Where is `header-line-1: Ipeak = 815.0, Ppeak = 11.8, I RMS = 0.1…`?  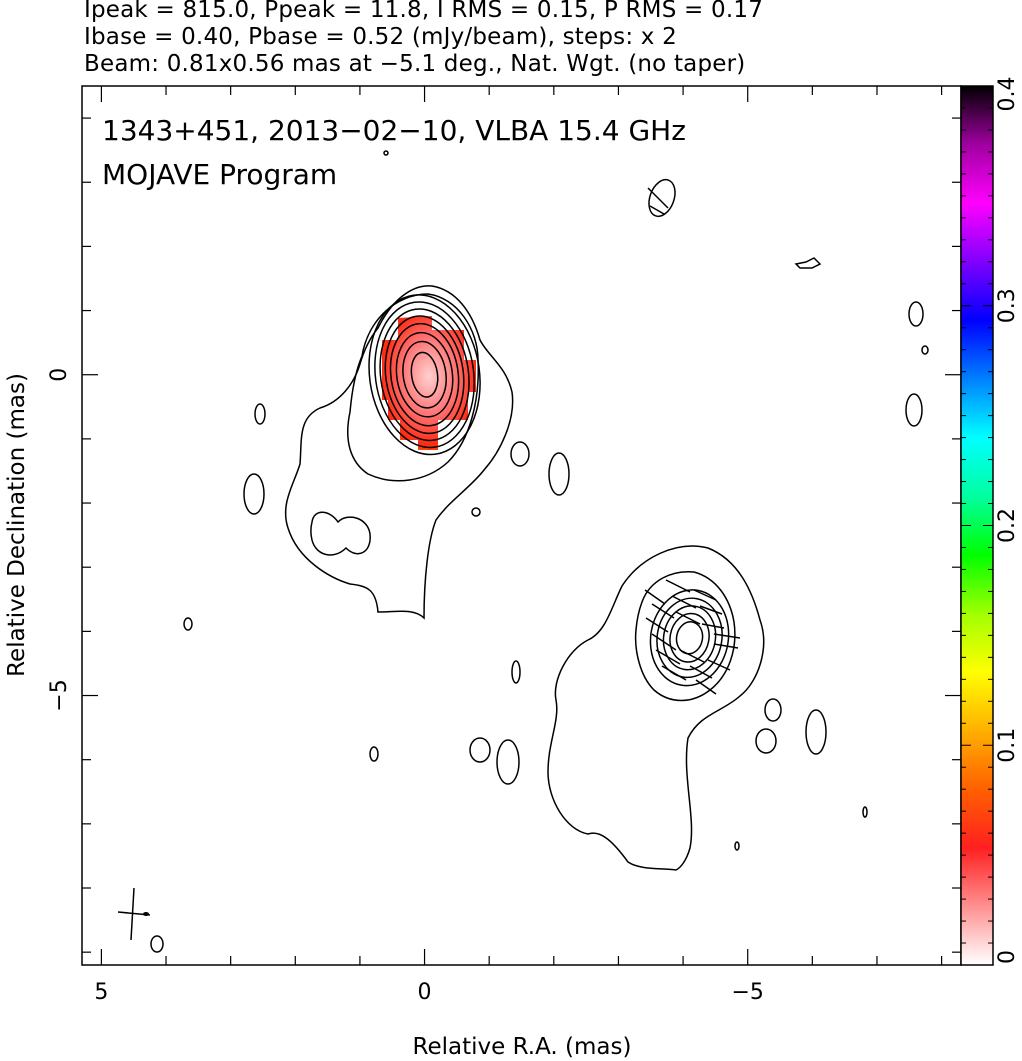
header-line-1: Ipeak = 815.0, Ppeak = 11.8, I RMS = 0.1… is located at coordinates (424, 11).